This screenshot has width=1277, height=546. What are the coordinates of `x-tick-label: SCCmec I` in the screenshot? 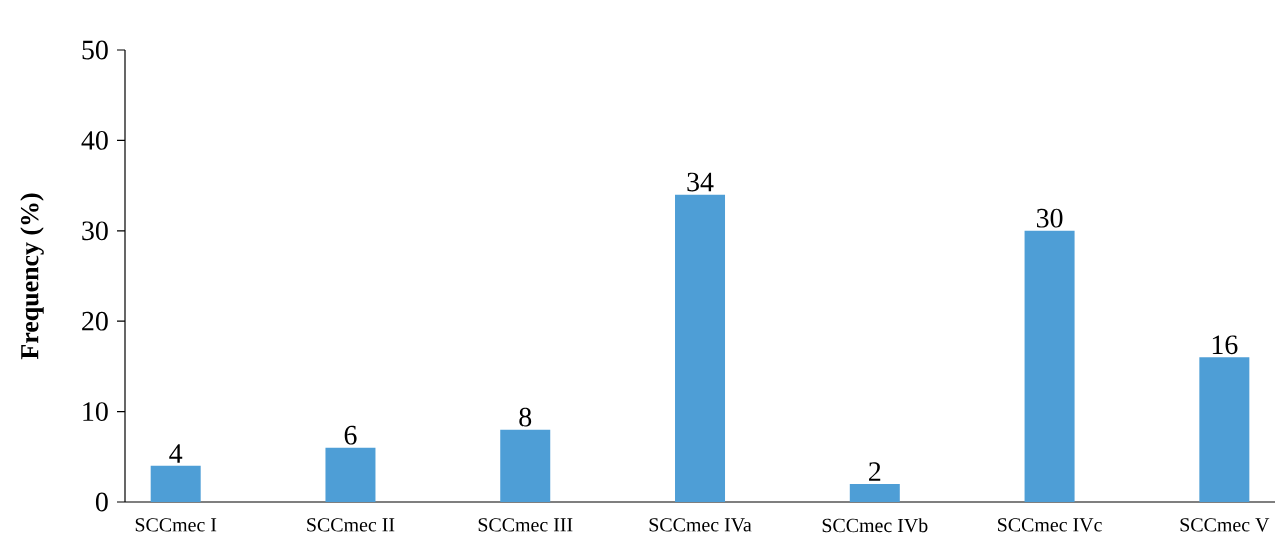 It's located at (176, 525).